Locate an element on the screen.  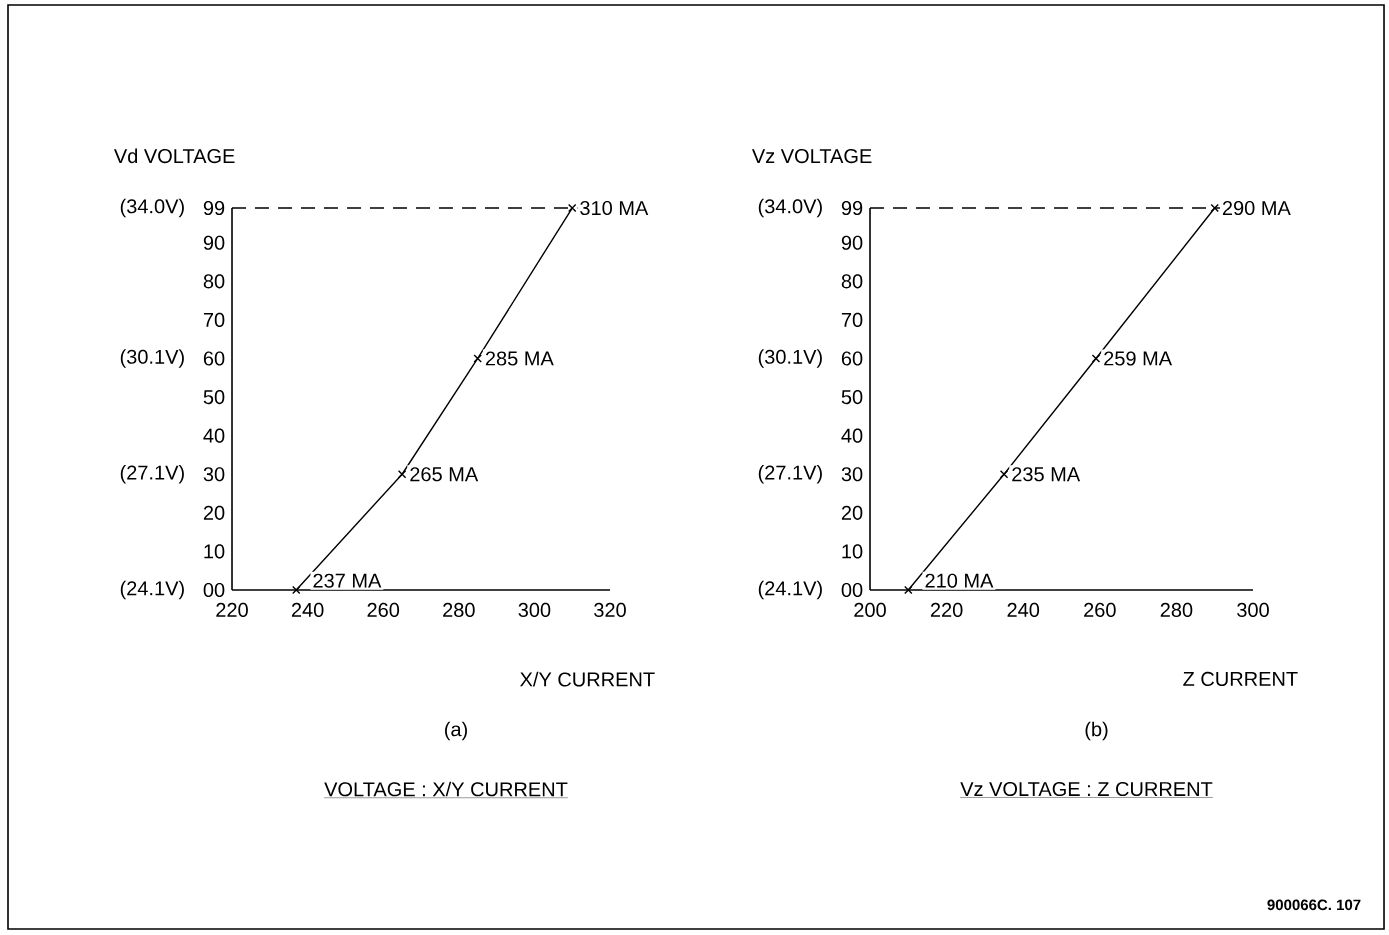
annotation: 265 MA is located at coordinates (444, 474).